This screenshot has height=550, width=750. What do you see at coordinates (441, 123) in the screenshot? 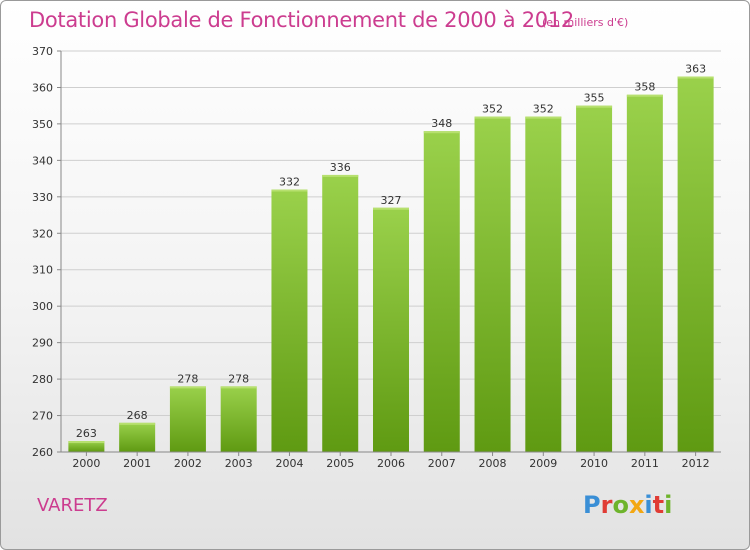
I see `data-label: 348` at bounding box center [441, 123].